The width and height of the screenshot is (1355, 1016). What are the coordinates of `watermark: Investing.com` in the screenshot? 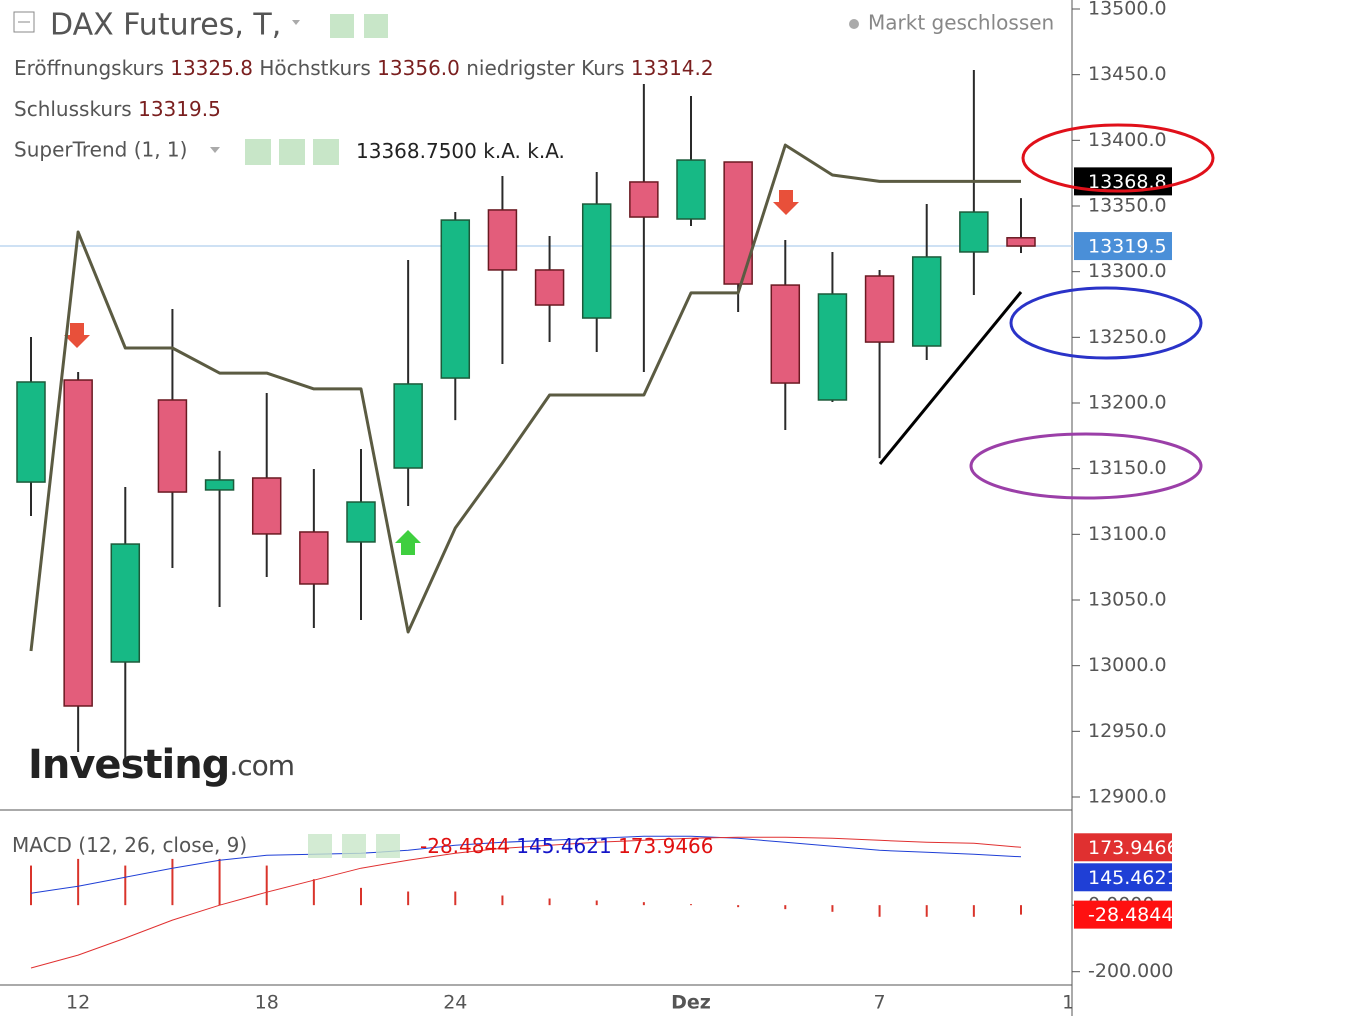 It's located at (161, 765).